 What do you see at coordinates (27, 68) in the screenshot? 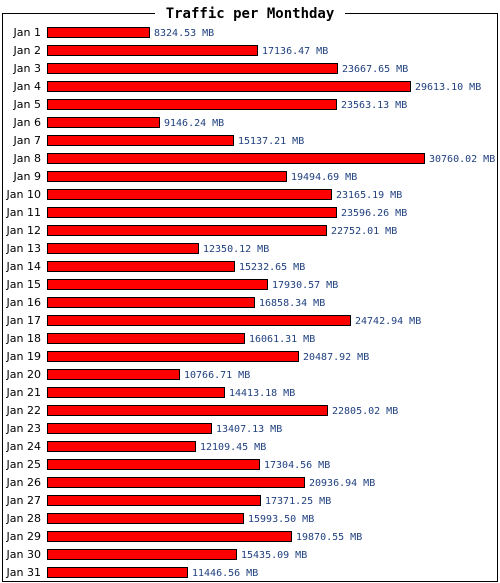
I see `category-label: Jan 3` at bounding box center [27, 68].